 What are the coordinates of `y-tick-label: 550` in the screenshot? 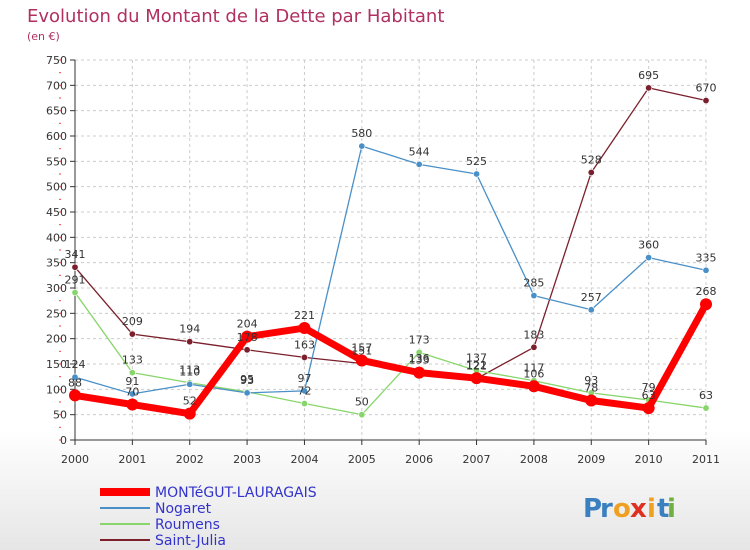 It's located at (56, 161).